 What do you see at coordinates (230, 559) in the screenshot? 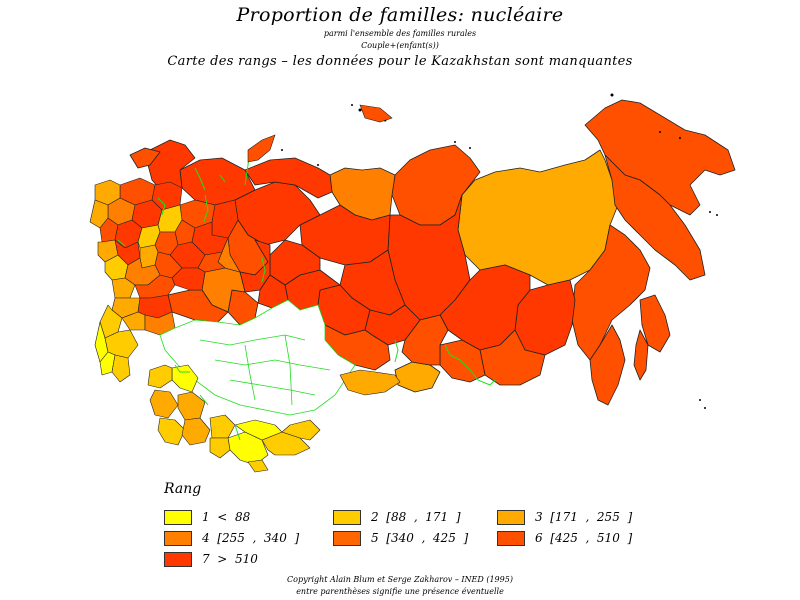
I see `legend-label: 7 > 510` at bounding box center [230, 559].